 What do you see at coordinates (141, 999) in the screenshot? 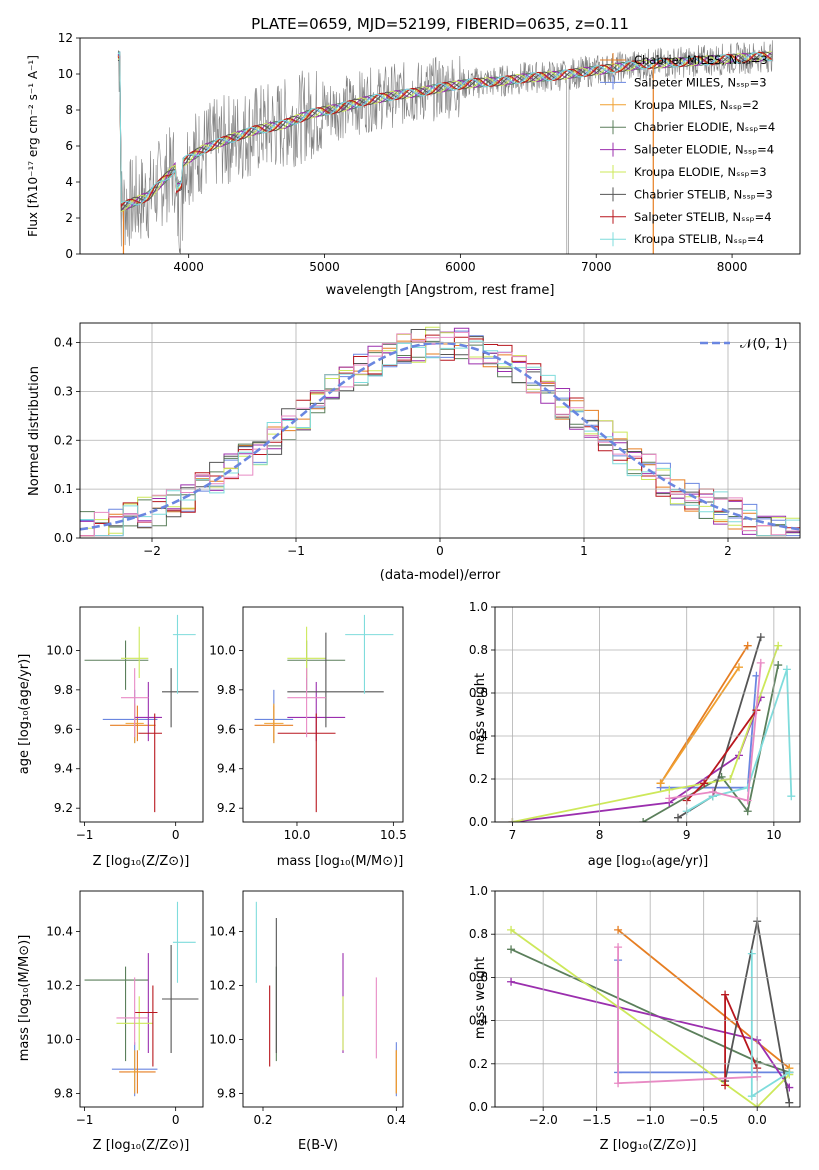
I see `z-mass-marks` at bounding box center [141, 999].